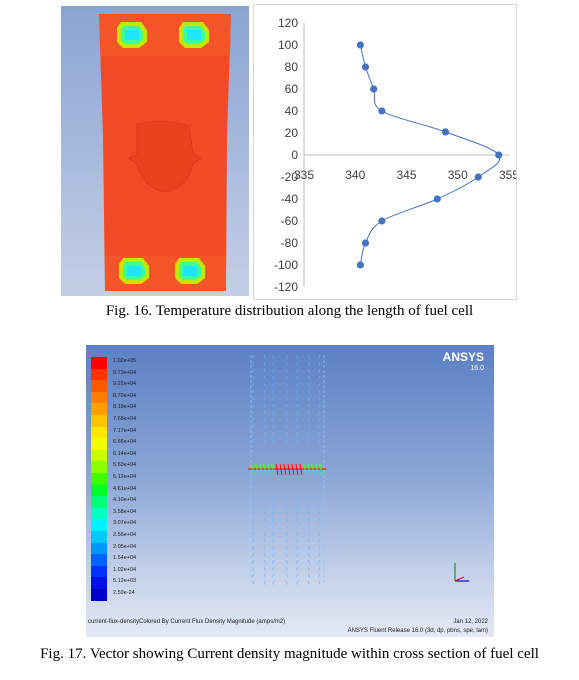 The image size is (579, 680). I want to click on y-tick-label: -60, so click(290, 221).